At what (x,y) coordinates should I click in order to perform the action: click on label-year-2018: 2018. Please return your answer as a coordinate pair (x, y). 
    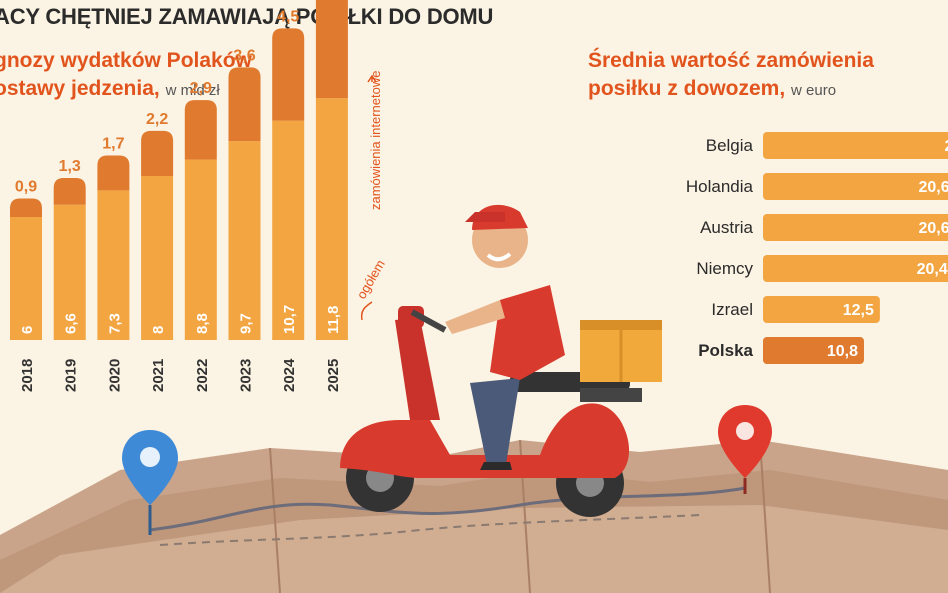
    Looking at the image, I should click on (27, 375).